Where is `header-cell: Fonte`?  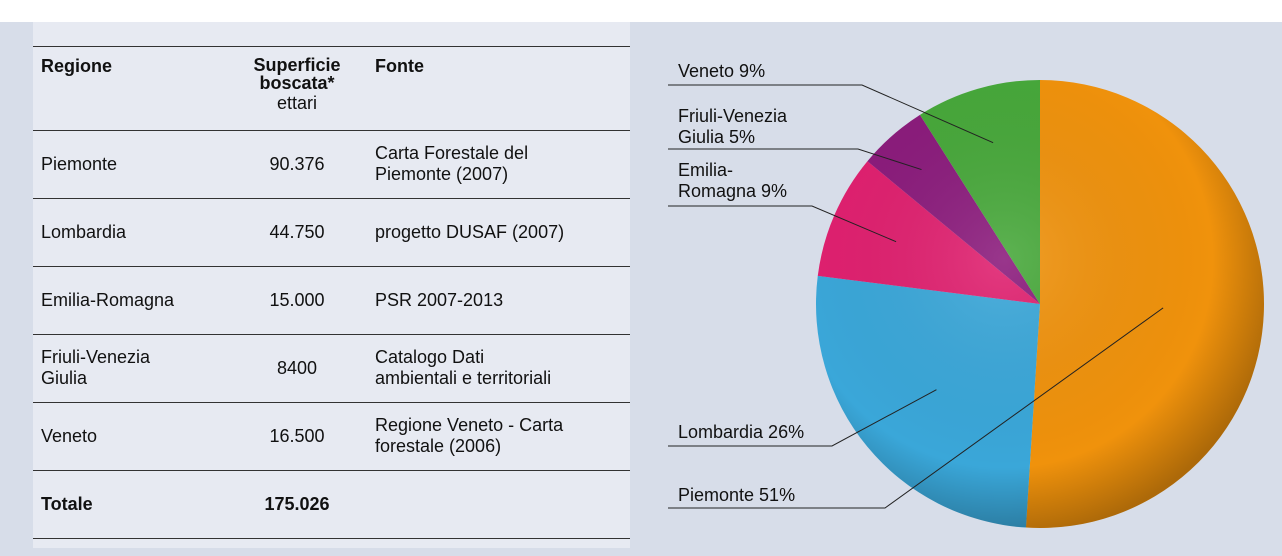
header-cell: Fonte is located at coordinates (399, 66).